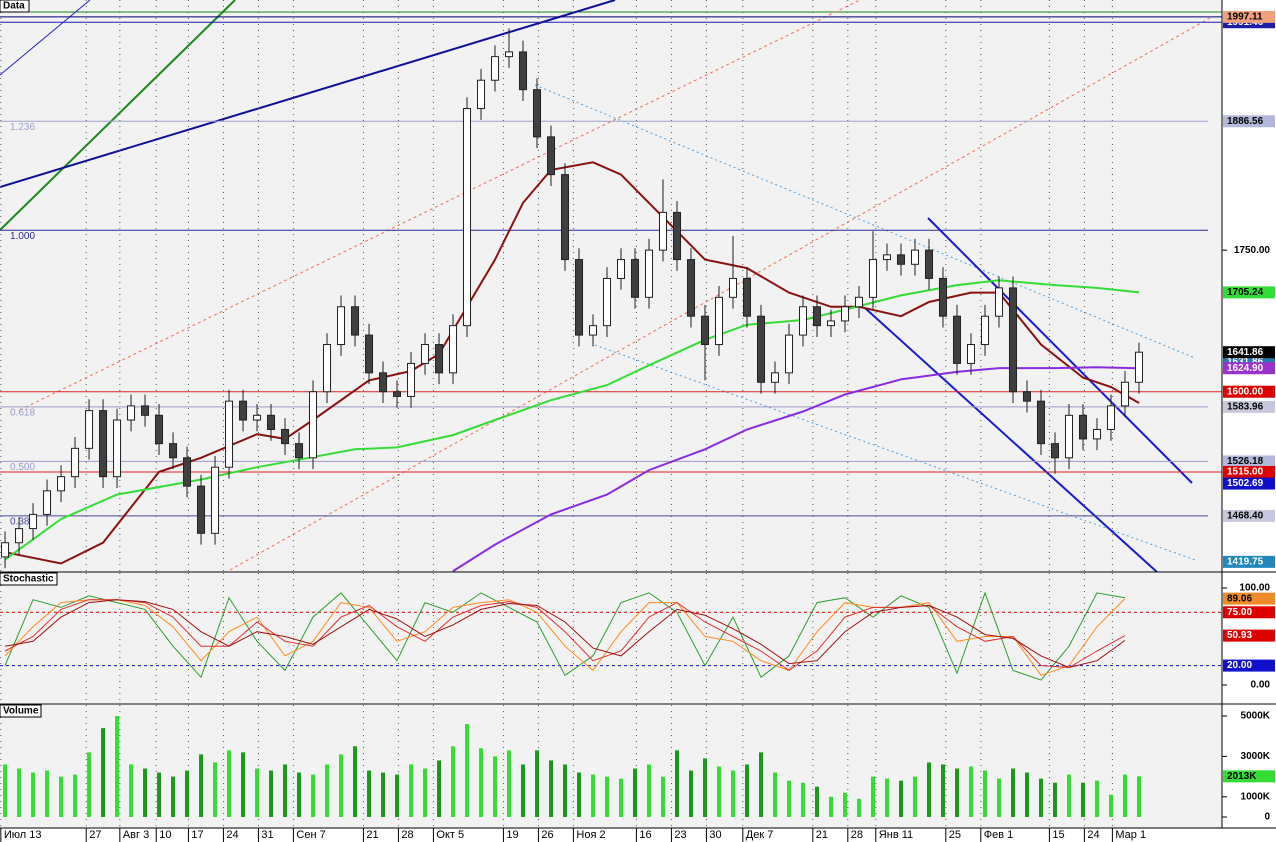 The image size is (1276, 842). I want to click on fib-label: 0.500, so click(22, 467).